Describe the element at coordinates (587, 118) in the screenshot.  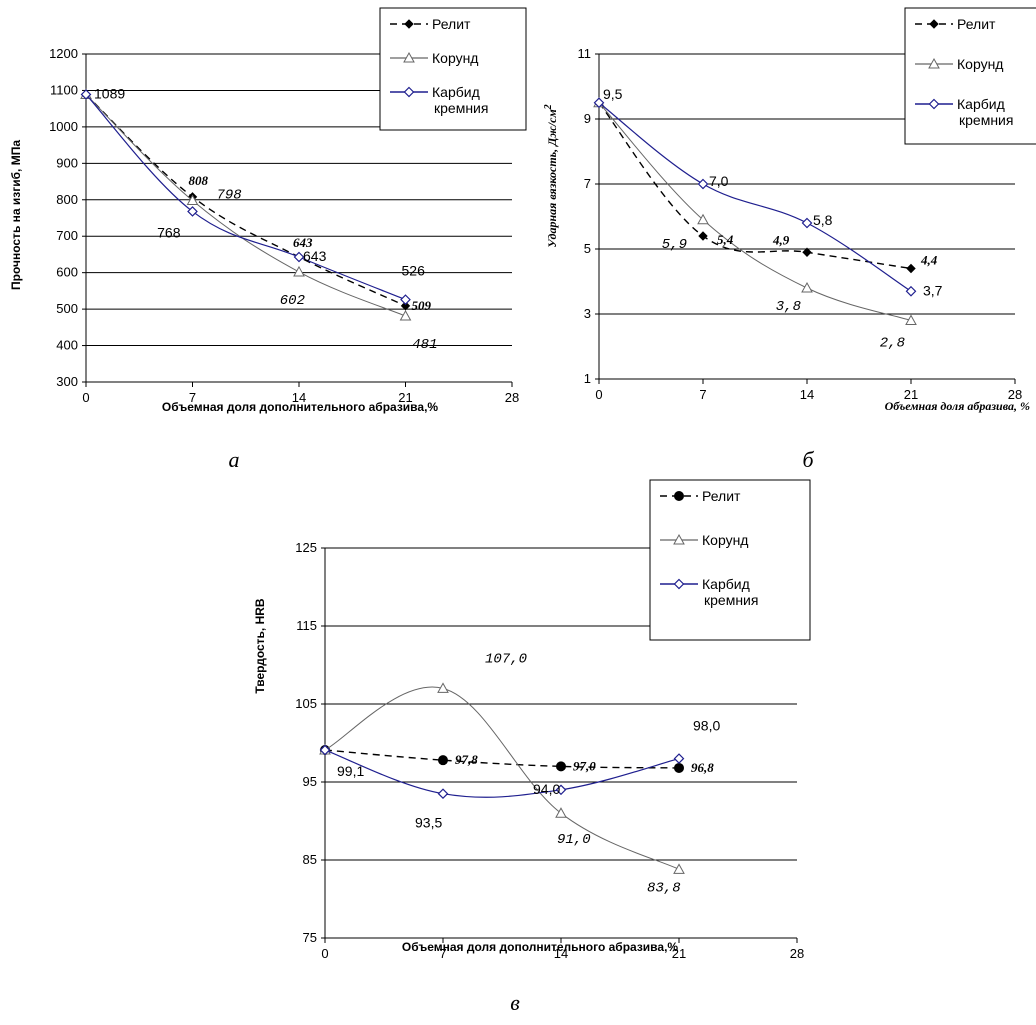
I see `y-tick-label: 9` at that location.